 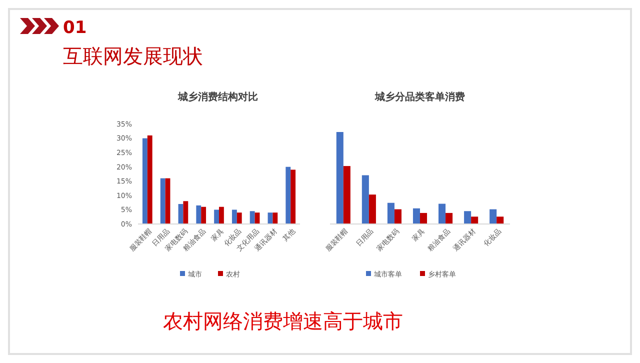 I want to click on chart-title: 城乡分品类客单消费, so click(x=419, y=97).